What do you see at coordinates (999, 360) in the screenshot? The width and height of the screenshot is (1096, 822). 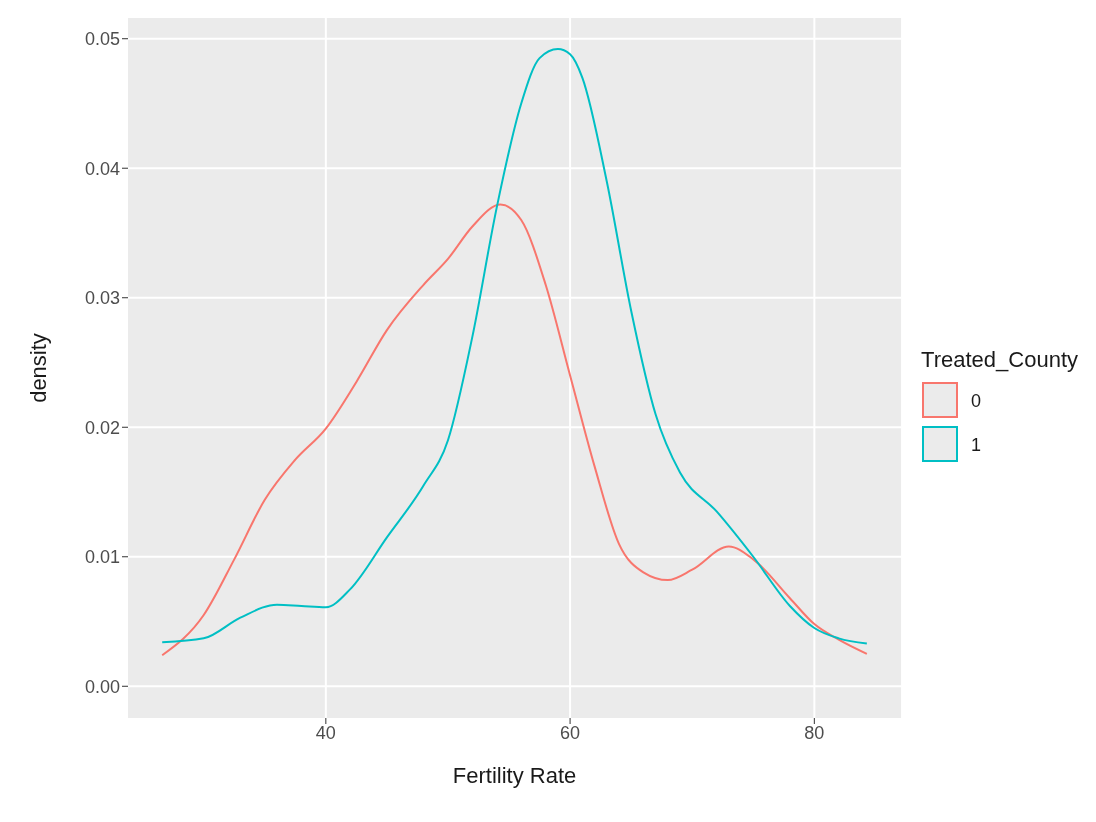 I see `legend-title: Treated_County` at bounding box center [999, 360].